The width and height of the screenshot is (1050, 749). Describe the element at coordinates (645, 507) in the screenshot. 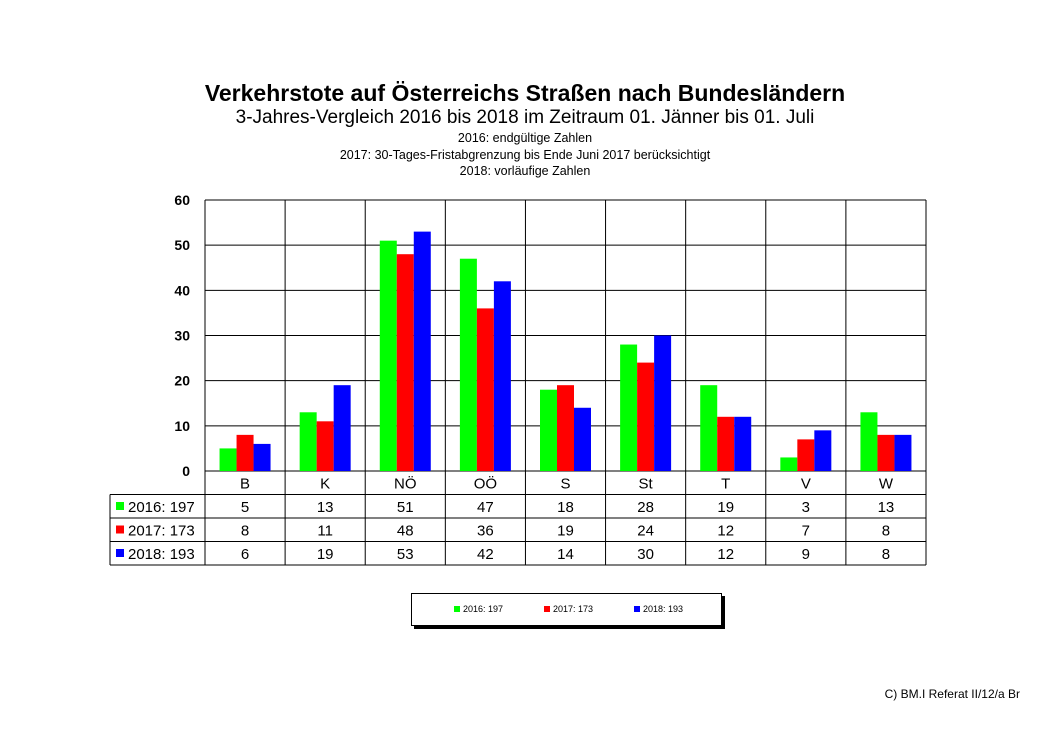

I see `table-cell: 28` at that location.